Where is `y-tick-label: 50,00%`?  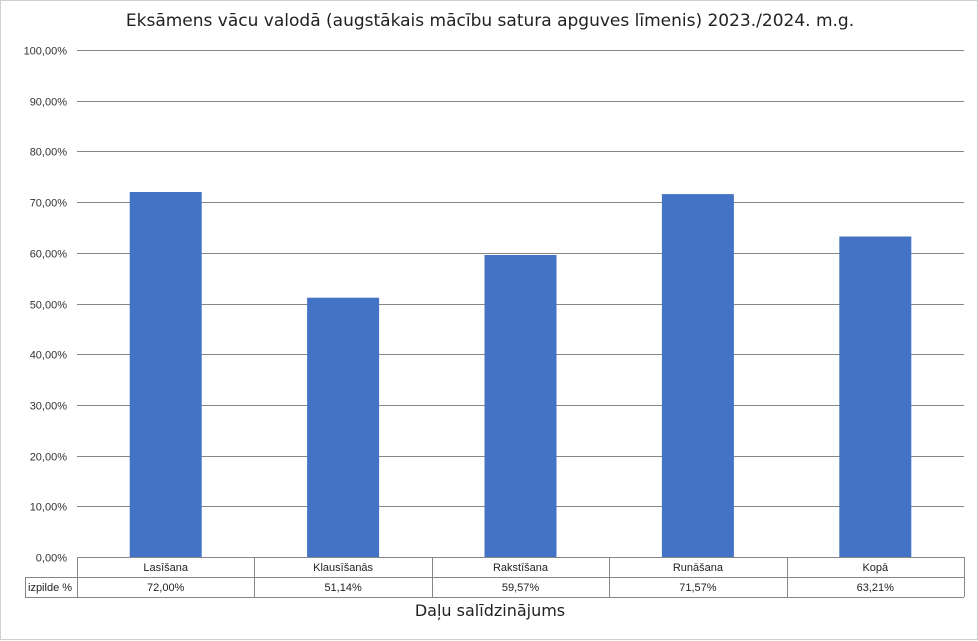 y-tick-label: 50,00% is located at coordinates (49, 306).